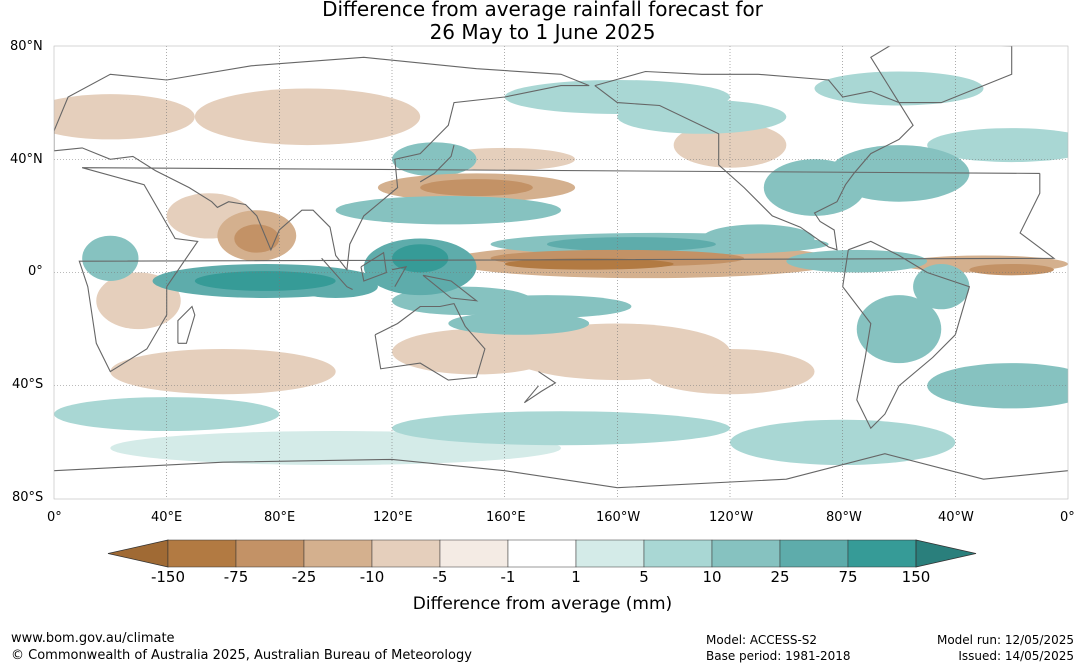  I want to click on legend-tick: 1, so click(576, 577).